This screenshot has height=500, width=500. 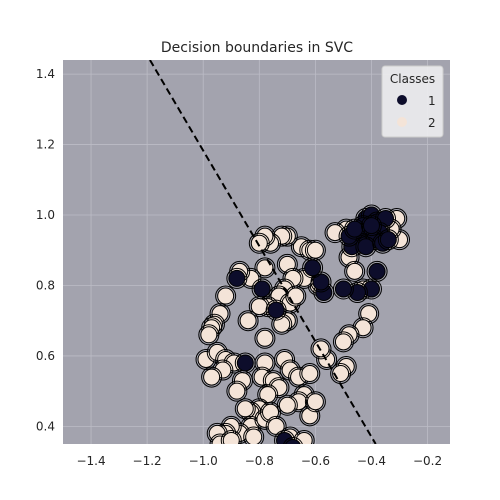 I want to click on y-tick-label: 0.4, so click(x=45, y=426).